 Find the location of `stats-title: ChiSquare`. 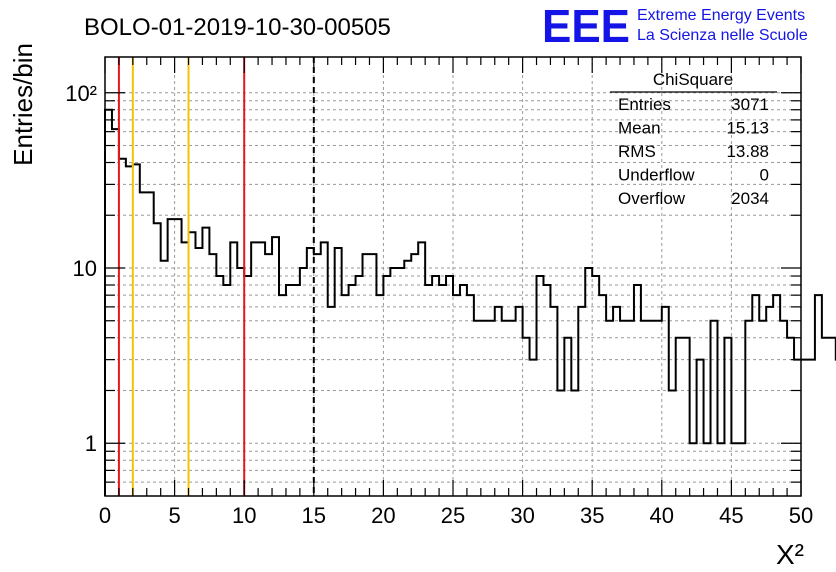

stats-title: ChiSquare is located at coordinates (693, 79).